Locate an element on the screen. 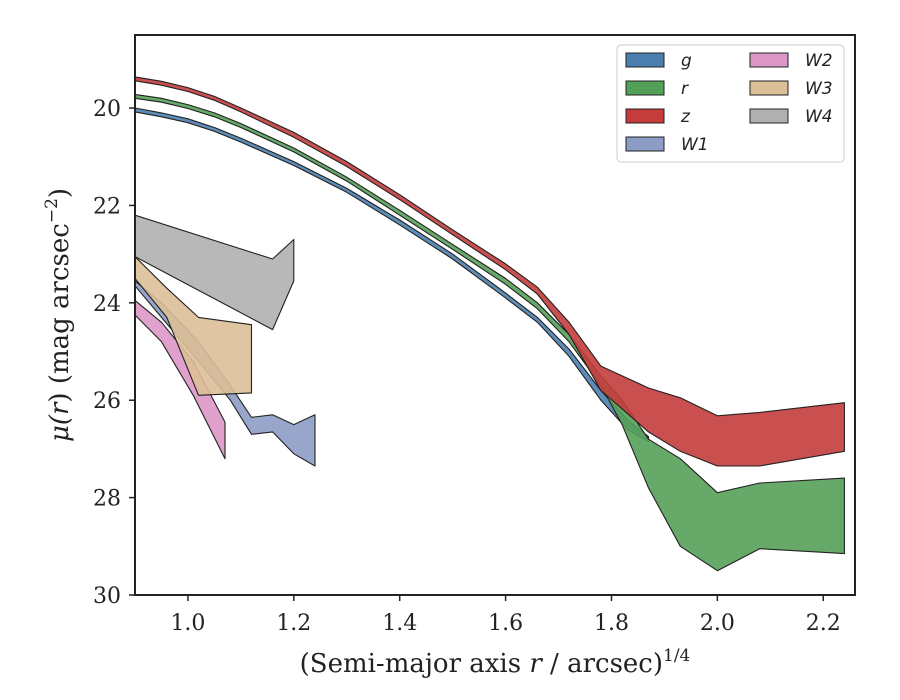  y-tick-label: 24 is located at coordinates (107, 304).